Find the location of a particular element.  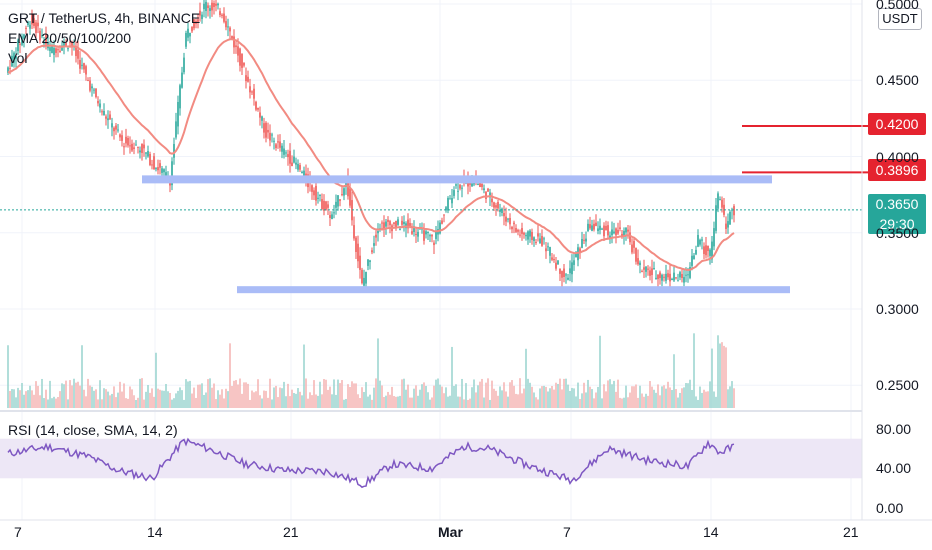

rsi-band is located at coordinates (431, 458).